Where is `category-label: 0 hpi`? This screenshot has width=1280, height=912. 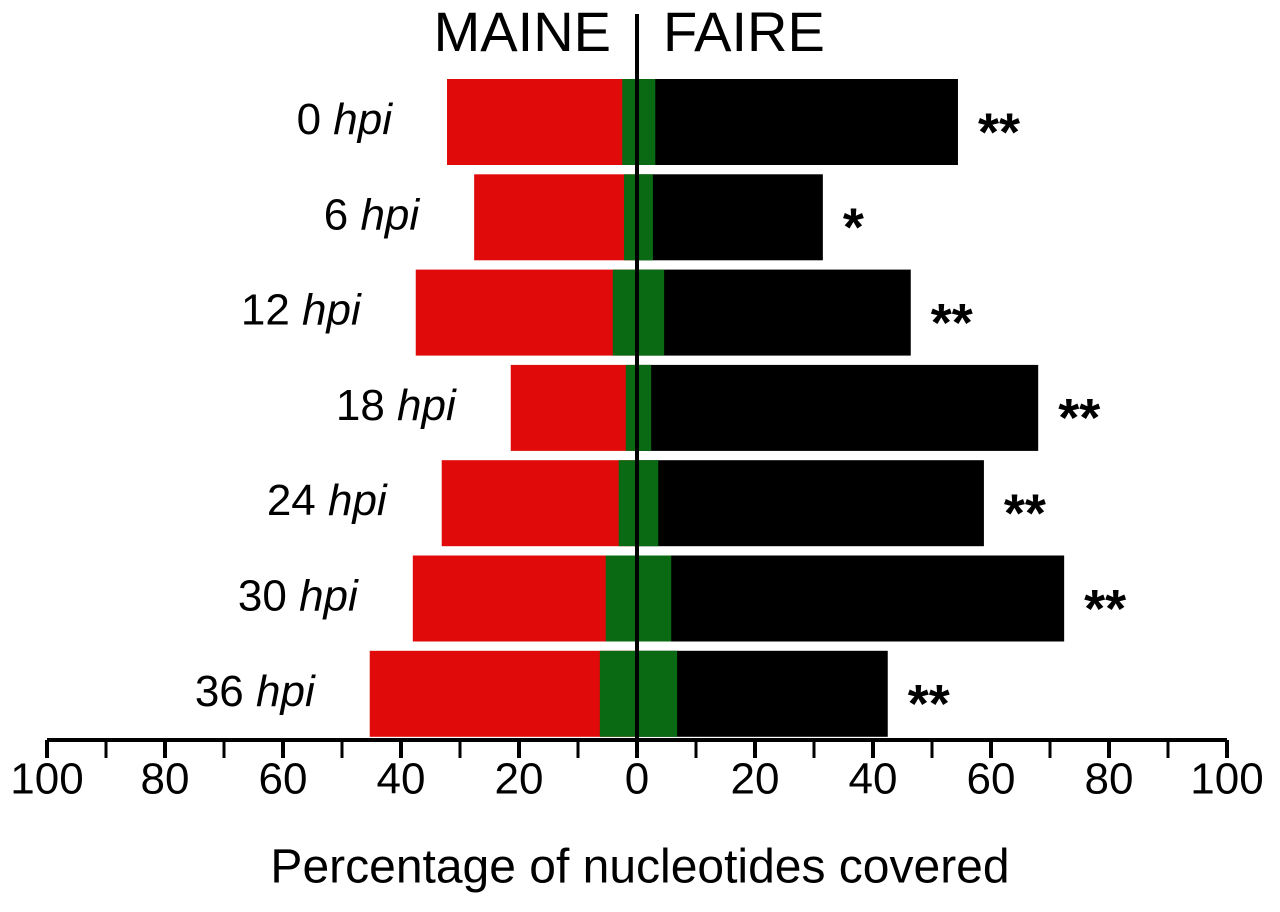 category-label: 0 hpi is located at coordinates (345, 119).